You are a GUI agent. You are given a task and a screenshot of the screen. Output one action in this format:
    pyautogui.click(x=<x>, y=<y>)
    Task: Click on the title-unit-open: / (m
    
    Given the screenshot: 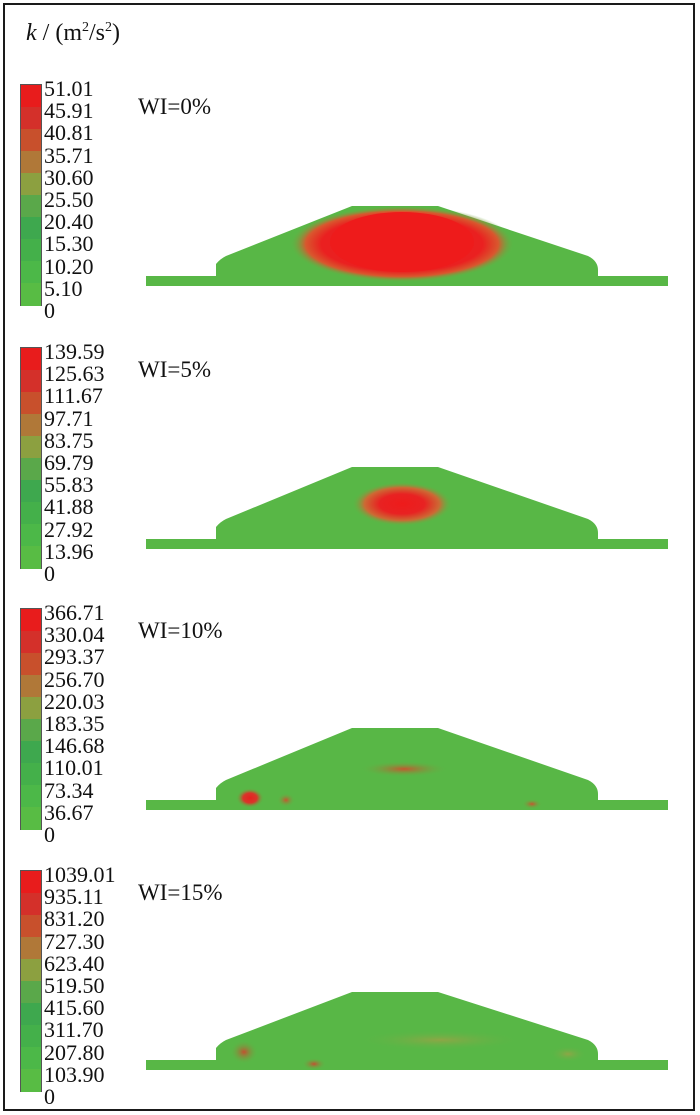 What is the action you would take?
    pyautogui.click(x=59, y=33)
    